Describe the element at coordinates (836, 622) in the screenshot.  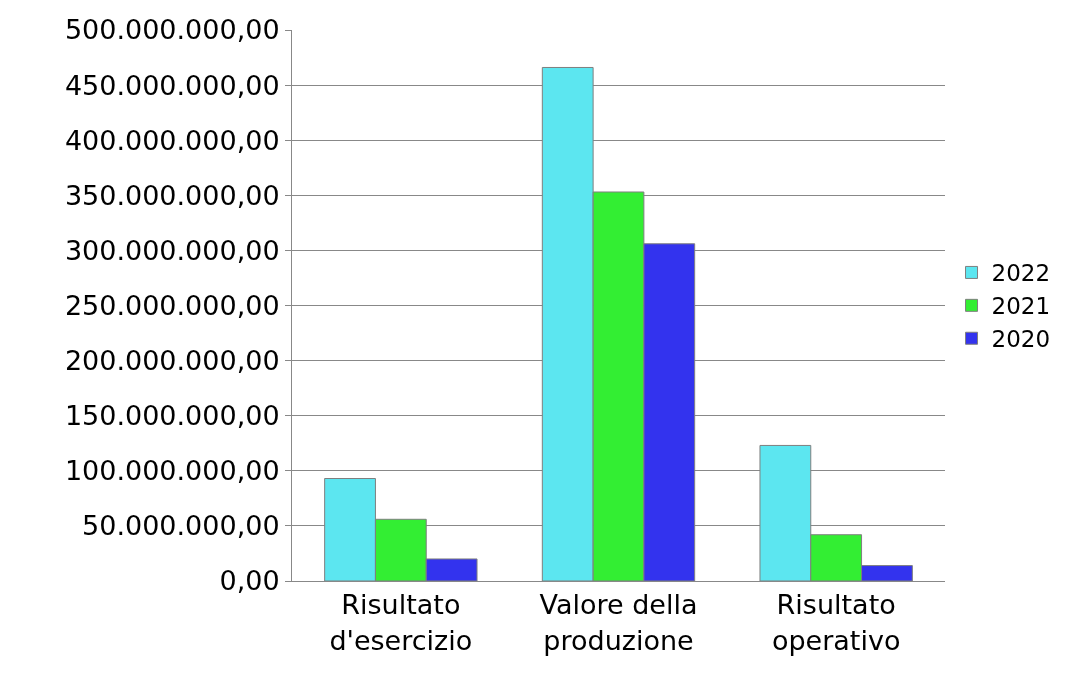
I see `x-tick-label: Risultato operativo` at that location.